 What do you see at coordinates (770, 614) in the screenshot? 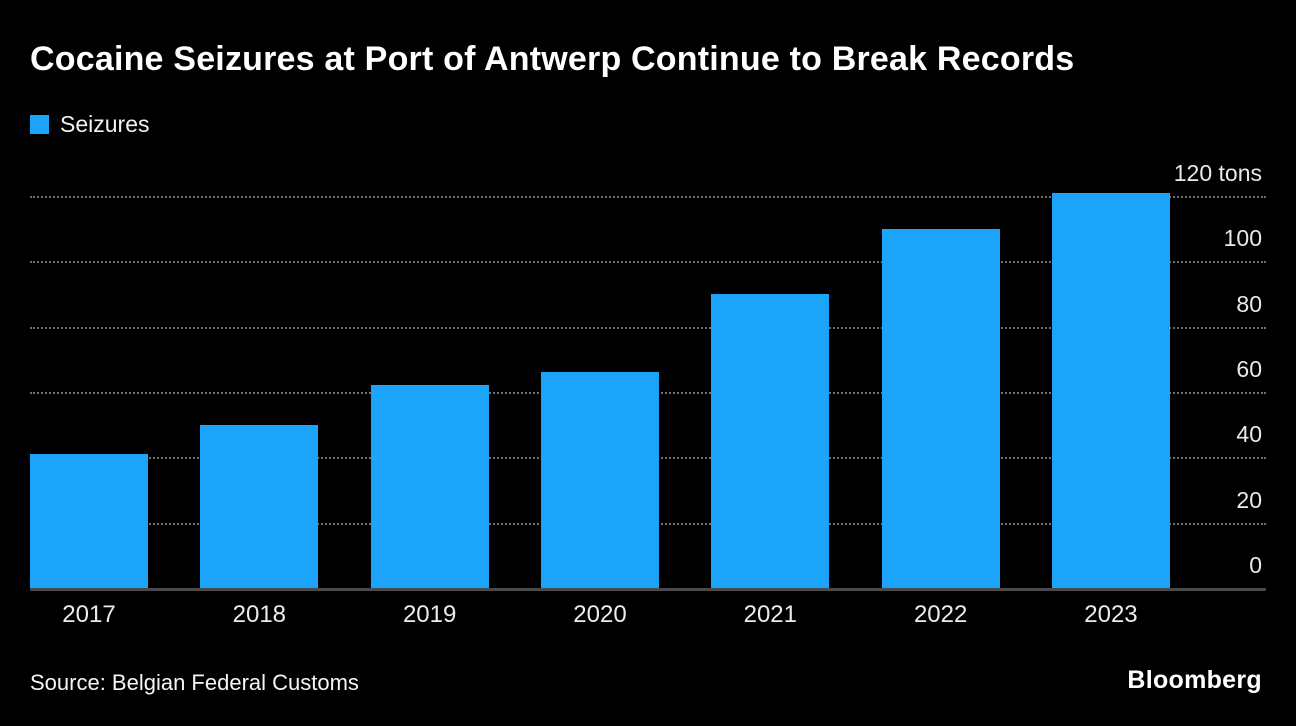
I see `x-tick-label-2021: 2021` at bounding box center [770, 614].